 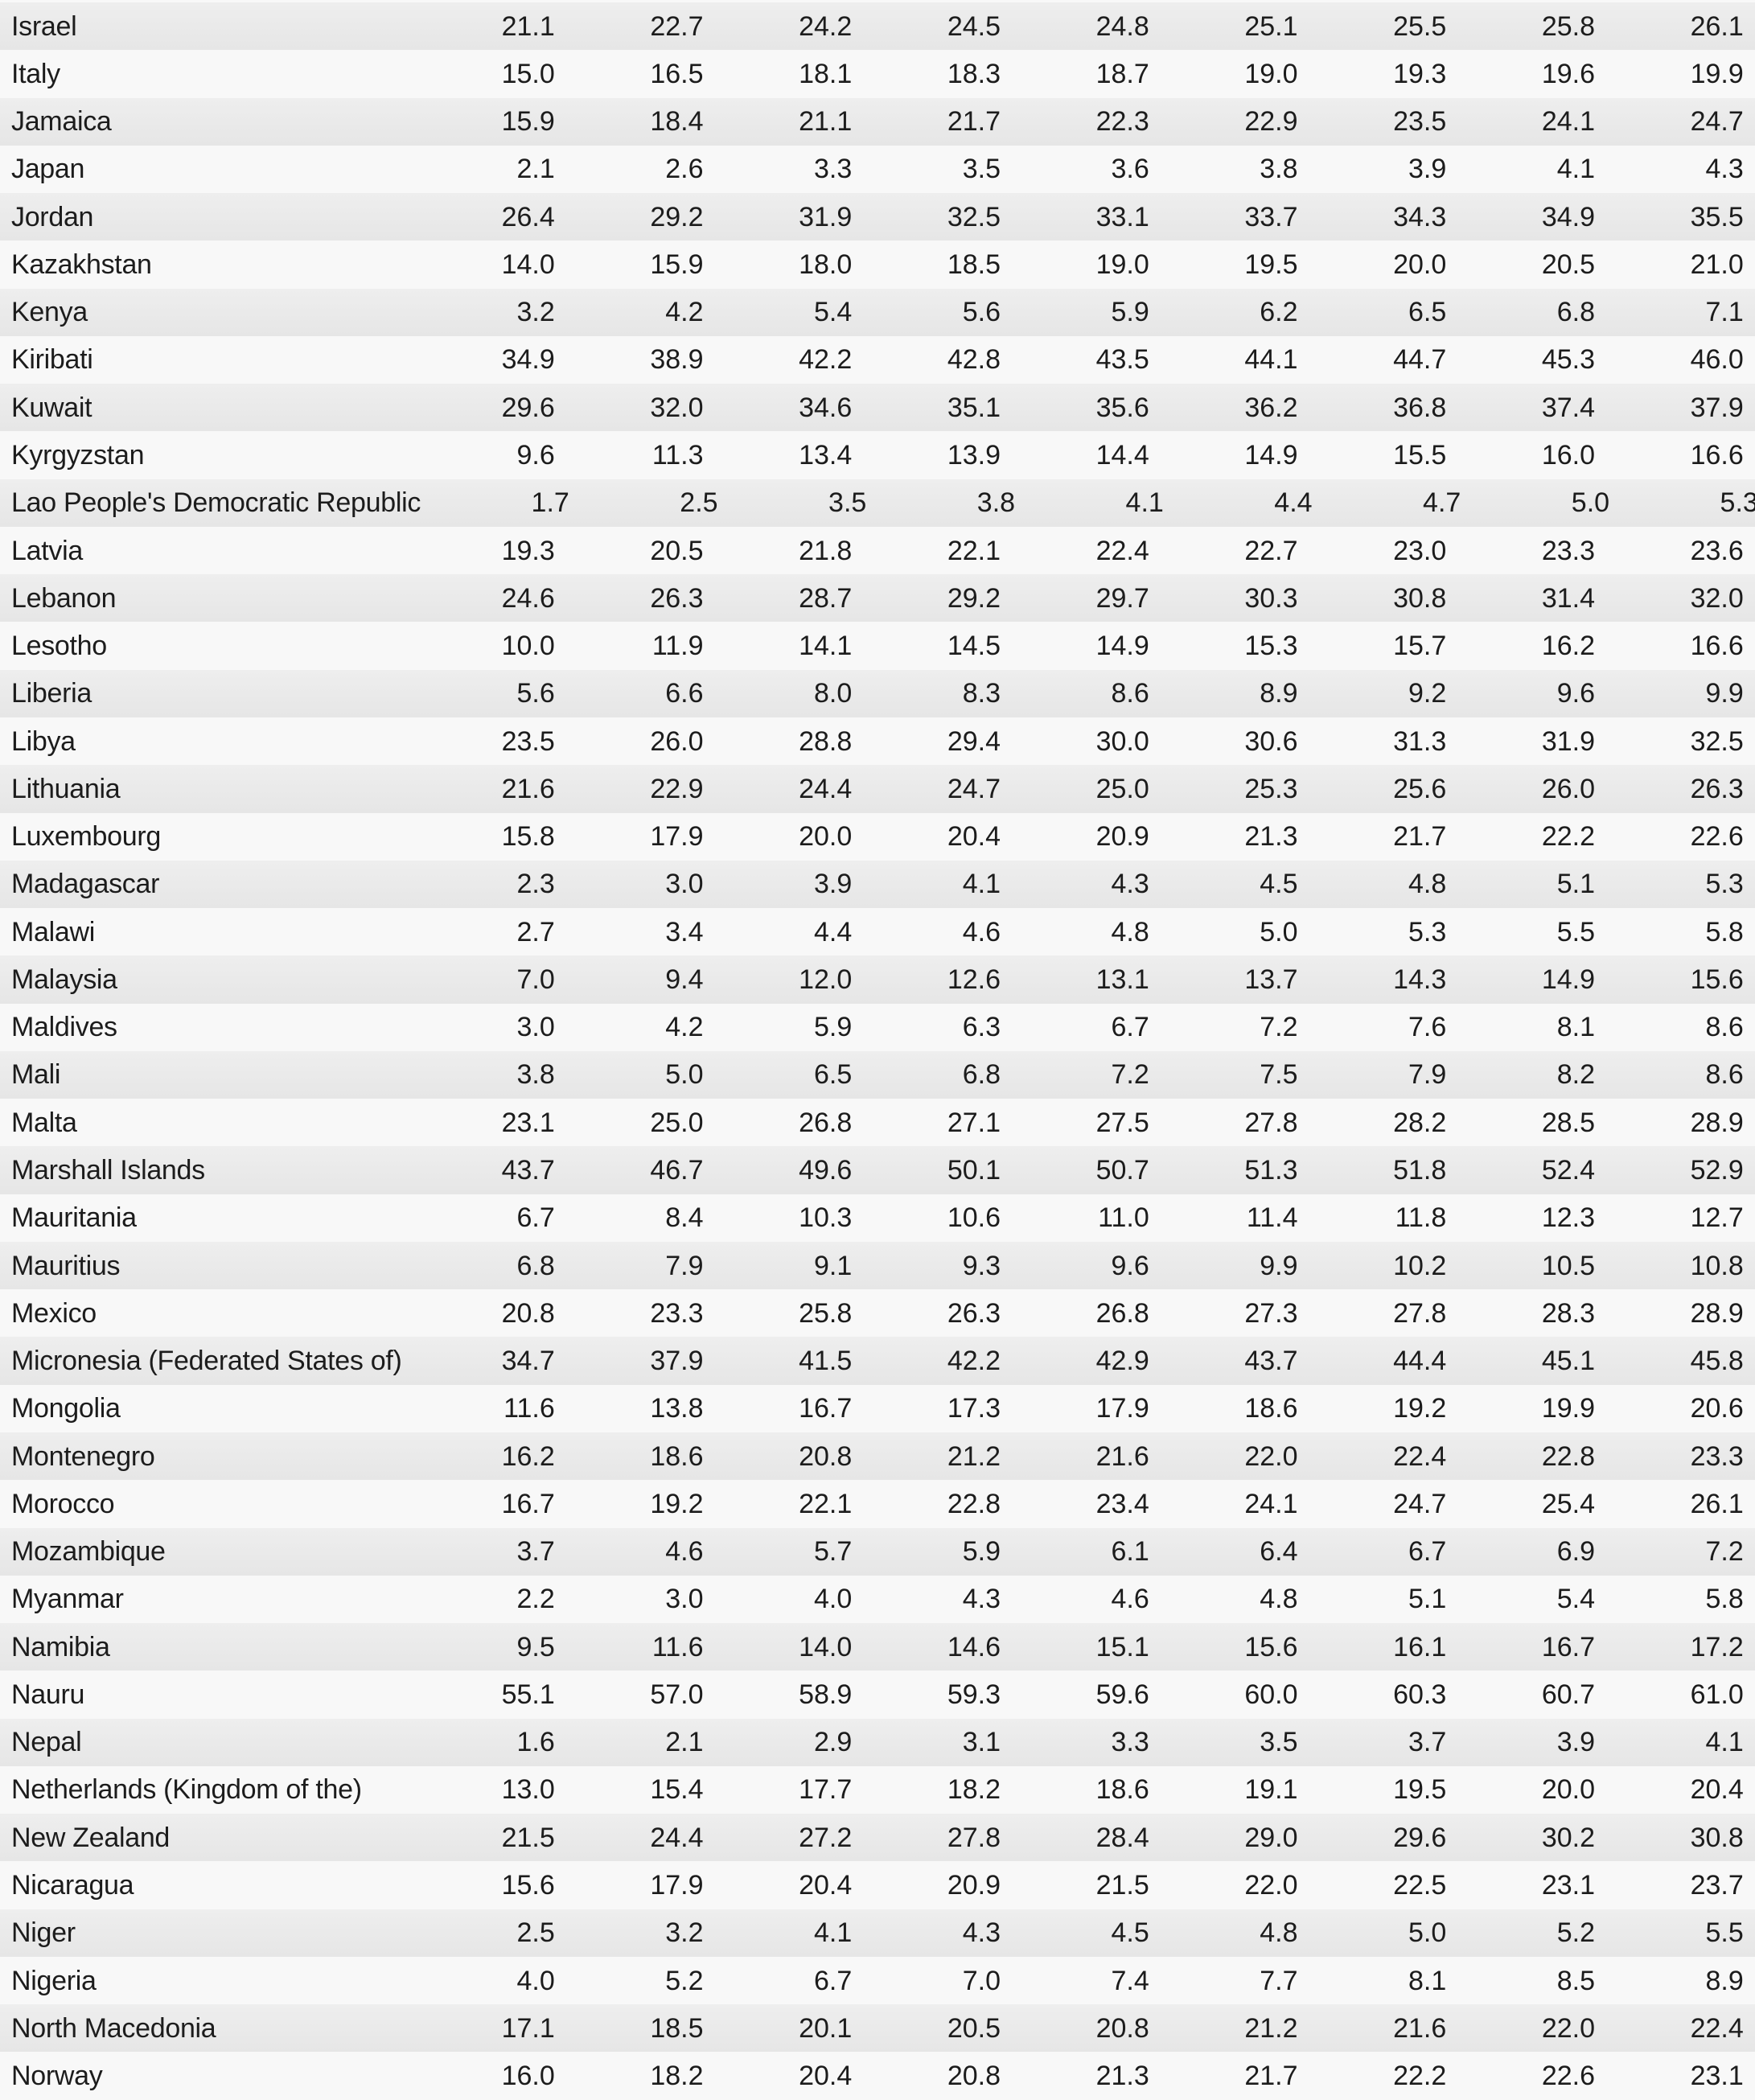 I want to click on value-cell: 28.5, so click(x=1568, y=1122).